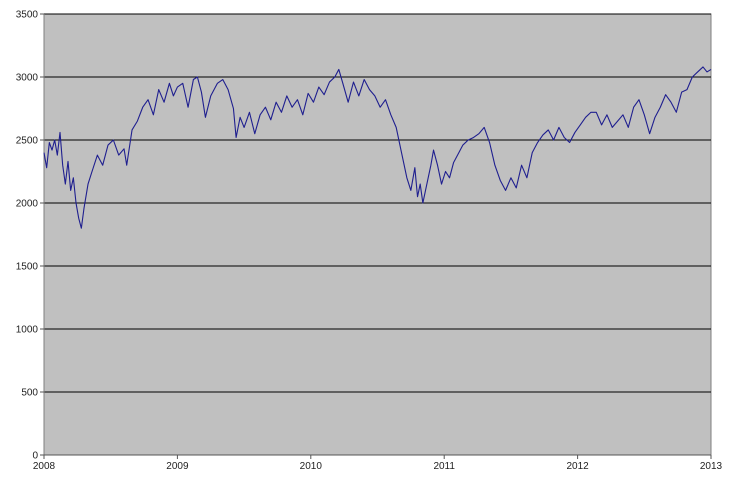 This screenshot has width=731, height=480. Describe the element at coordinates (444, 466) in the screenshot. I see `x-tick-label: 2011` at that location.